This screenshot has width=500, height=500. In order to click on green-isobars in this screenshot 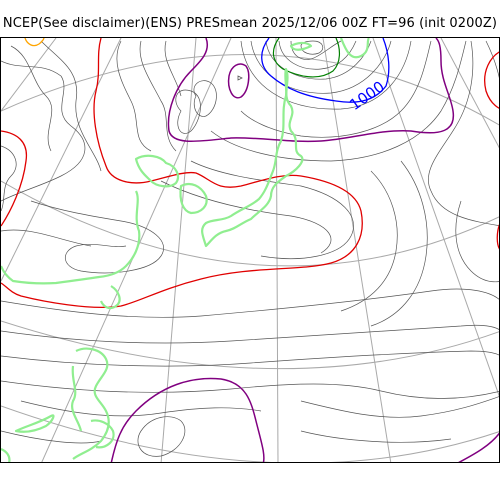, I will do `click(306, 58)`.